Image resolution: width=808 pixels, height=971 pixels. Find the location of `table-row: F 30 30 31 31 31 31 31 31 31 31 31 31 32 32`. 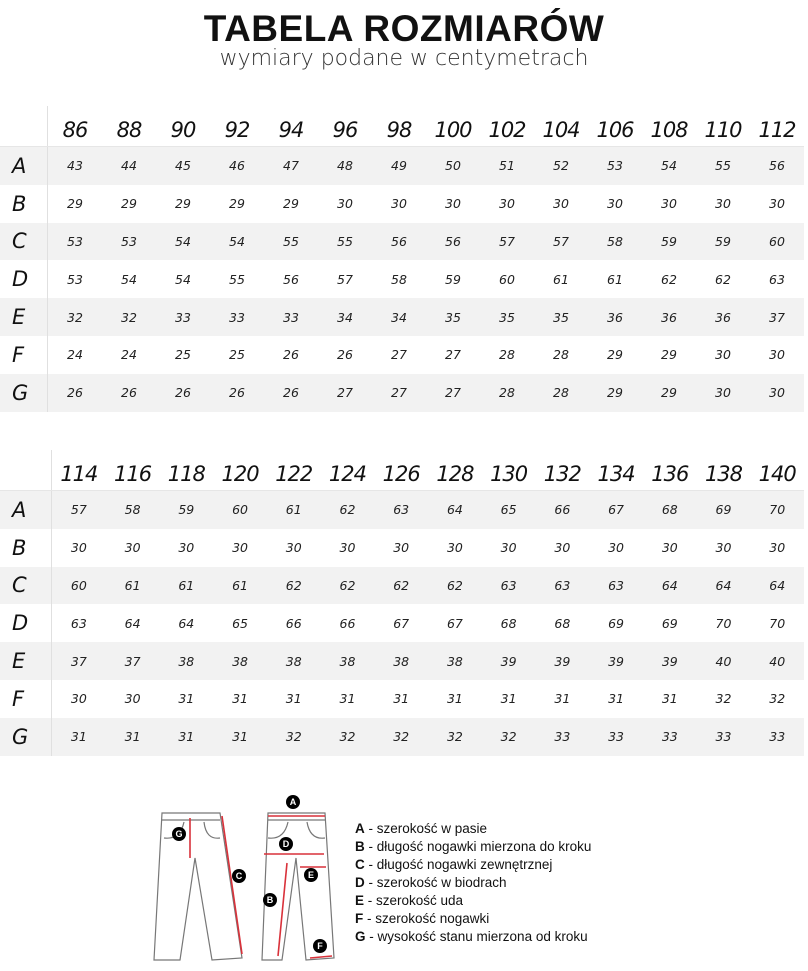

table-row: F 30 30 31 31 31 31 31 31 31 31 31 31 32 32 is located at coordinates (402, 698).